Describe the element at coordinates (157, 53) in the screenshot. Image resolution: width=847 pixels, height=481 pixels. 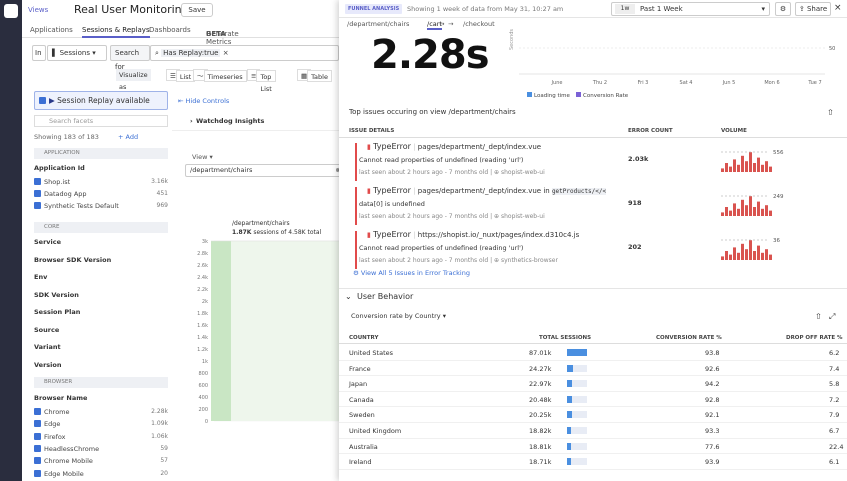
I see `search-icon: ⌕` at that location.